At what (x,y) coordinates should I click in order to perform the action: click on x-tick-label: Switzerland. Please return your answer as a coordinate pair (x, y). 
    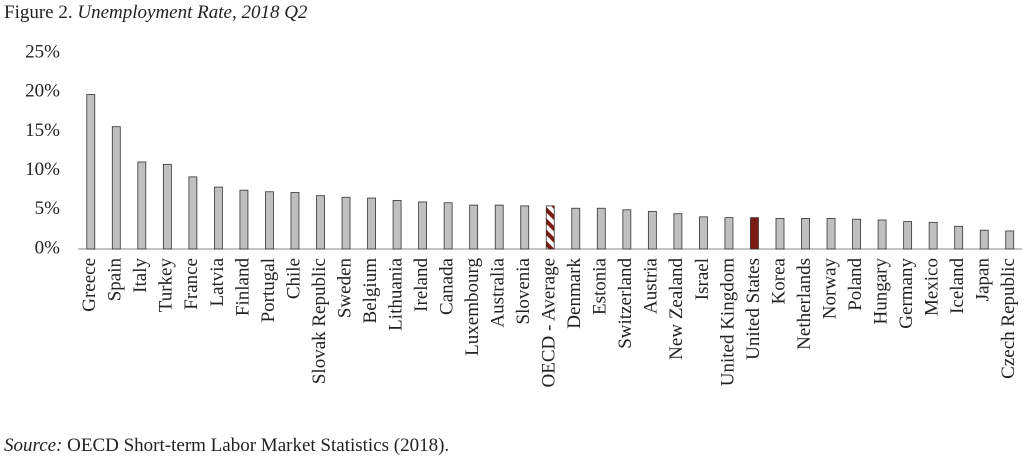
    Looking at the image, I should click on (625, 303).